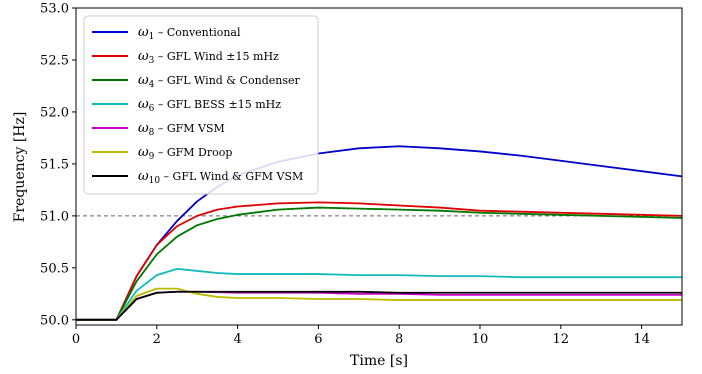 This screenshot has width=702, height=374. What do you see at coordinates (54, 216) in the screenshot?
I see `y-tick-label: 51.0` at bounding box center [54, 216].